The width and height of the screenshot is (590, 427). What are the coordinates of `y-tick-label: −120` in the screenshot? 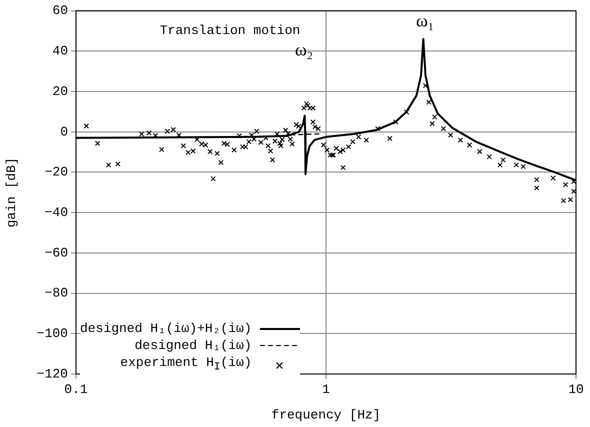 It's located at (52, 374).